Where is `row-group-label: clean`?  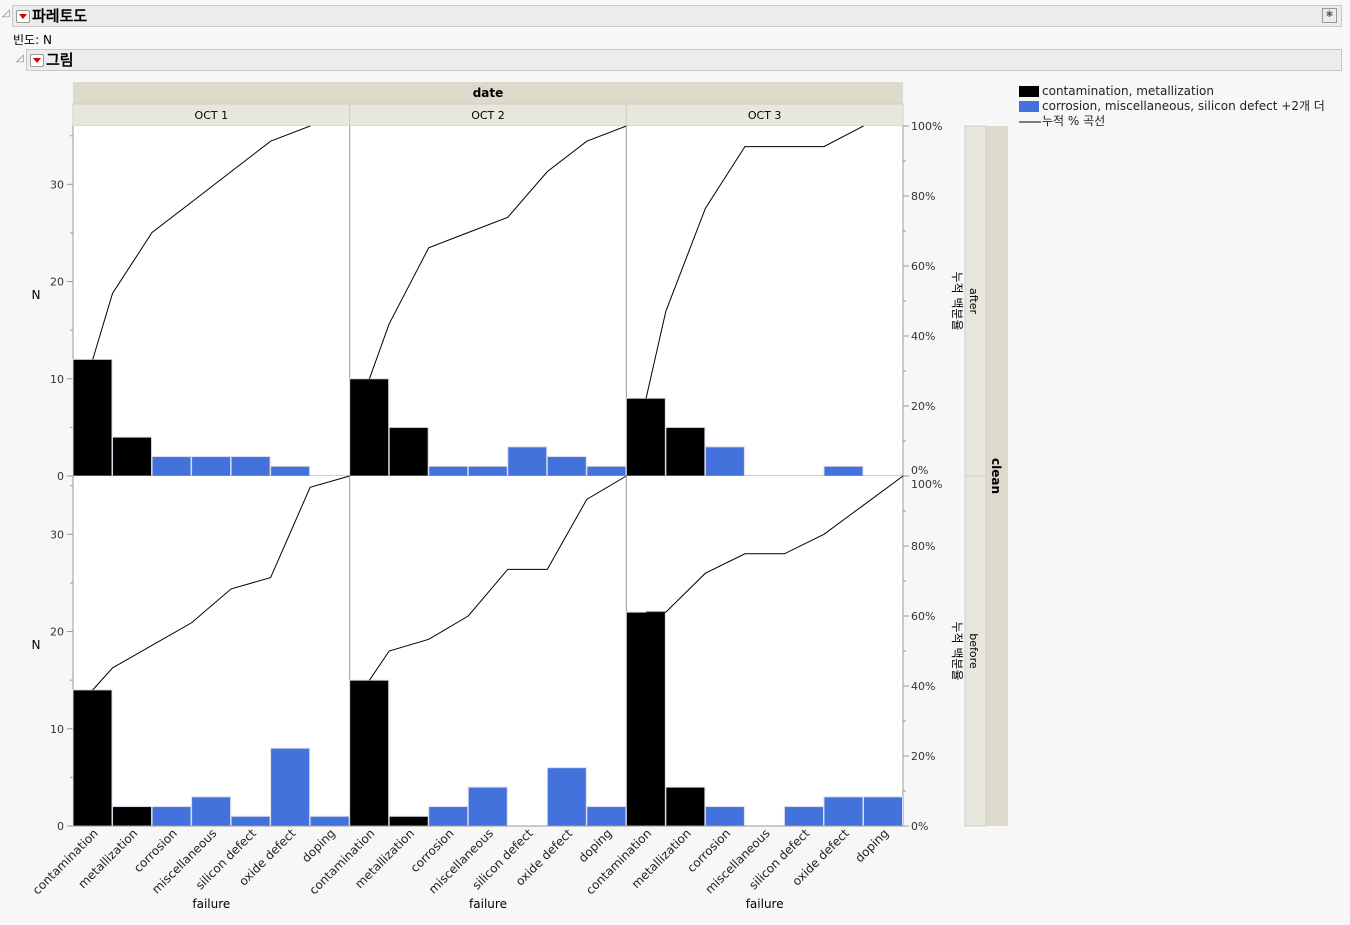 row-group-label: clean is located at coordinates (996, 476).